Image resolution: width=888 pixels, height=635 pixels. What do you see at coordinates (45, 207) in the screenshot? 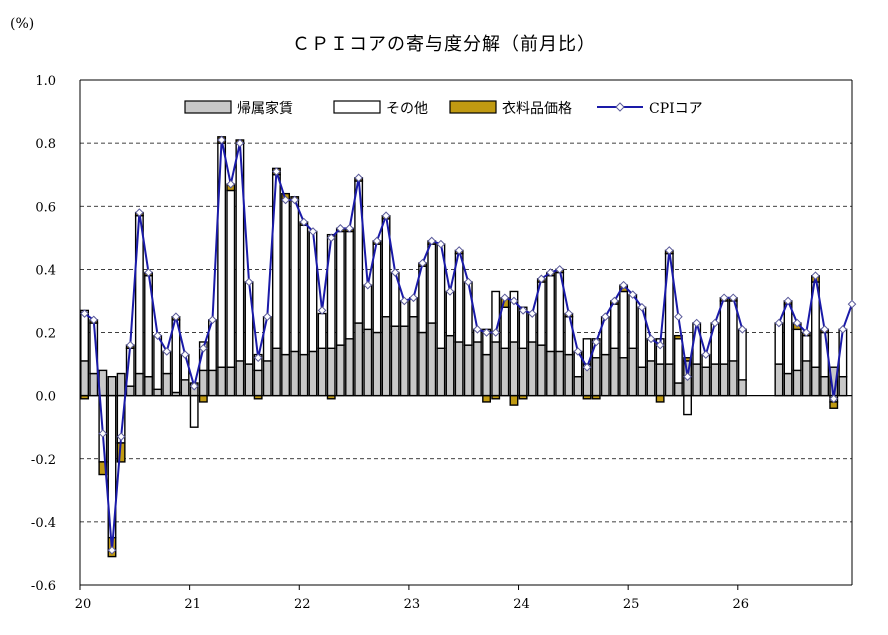
I see `y-tick-label: 0.6` at bounding box center [45, 207].